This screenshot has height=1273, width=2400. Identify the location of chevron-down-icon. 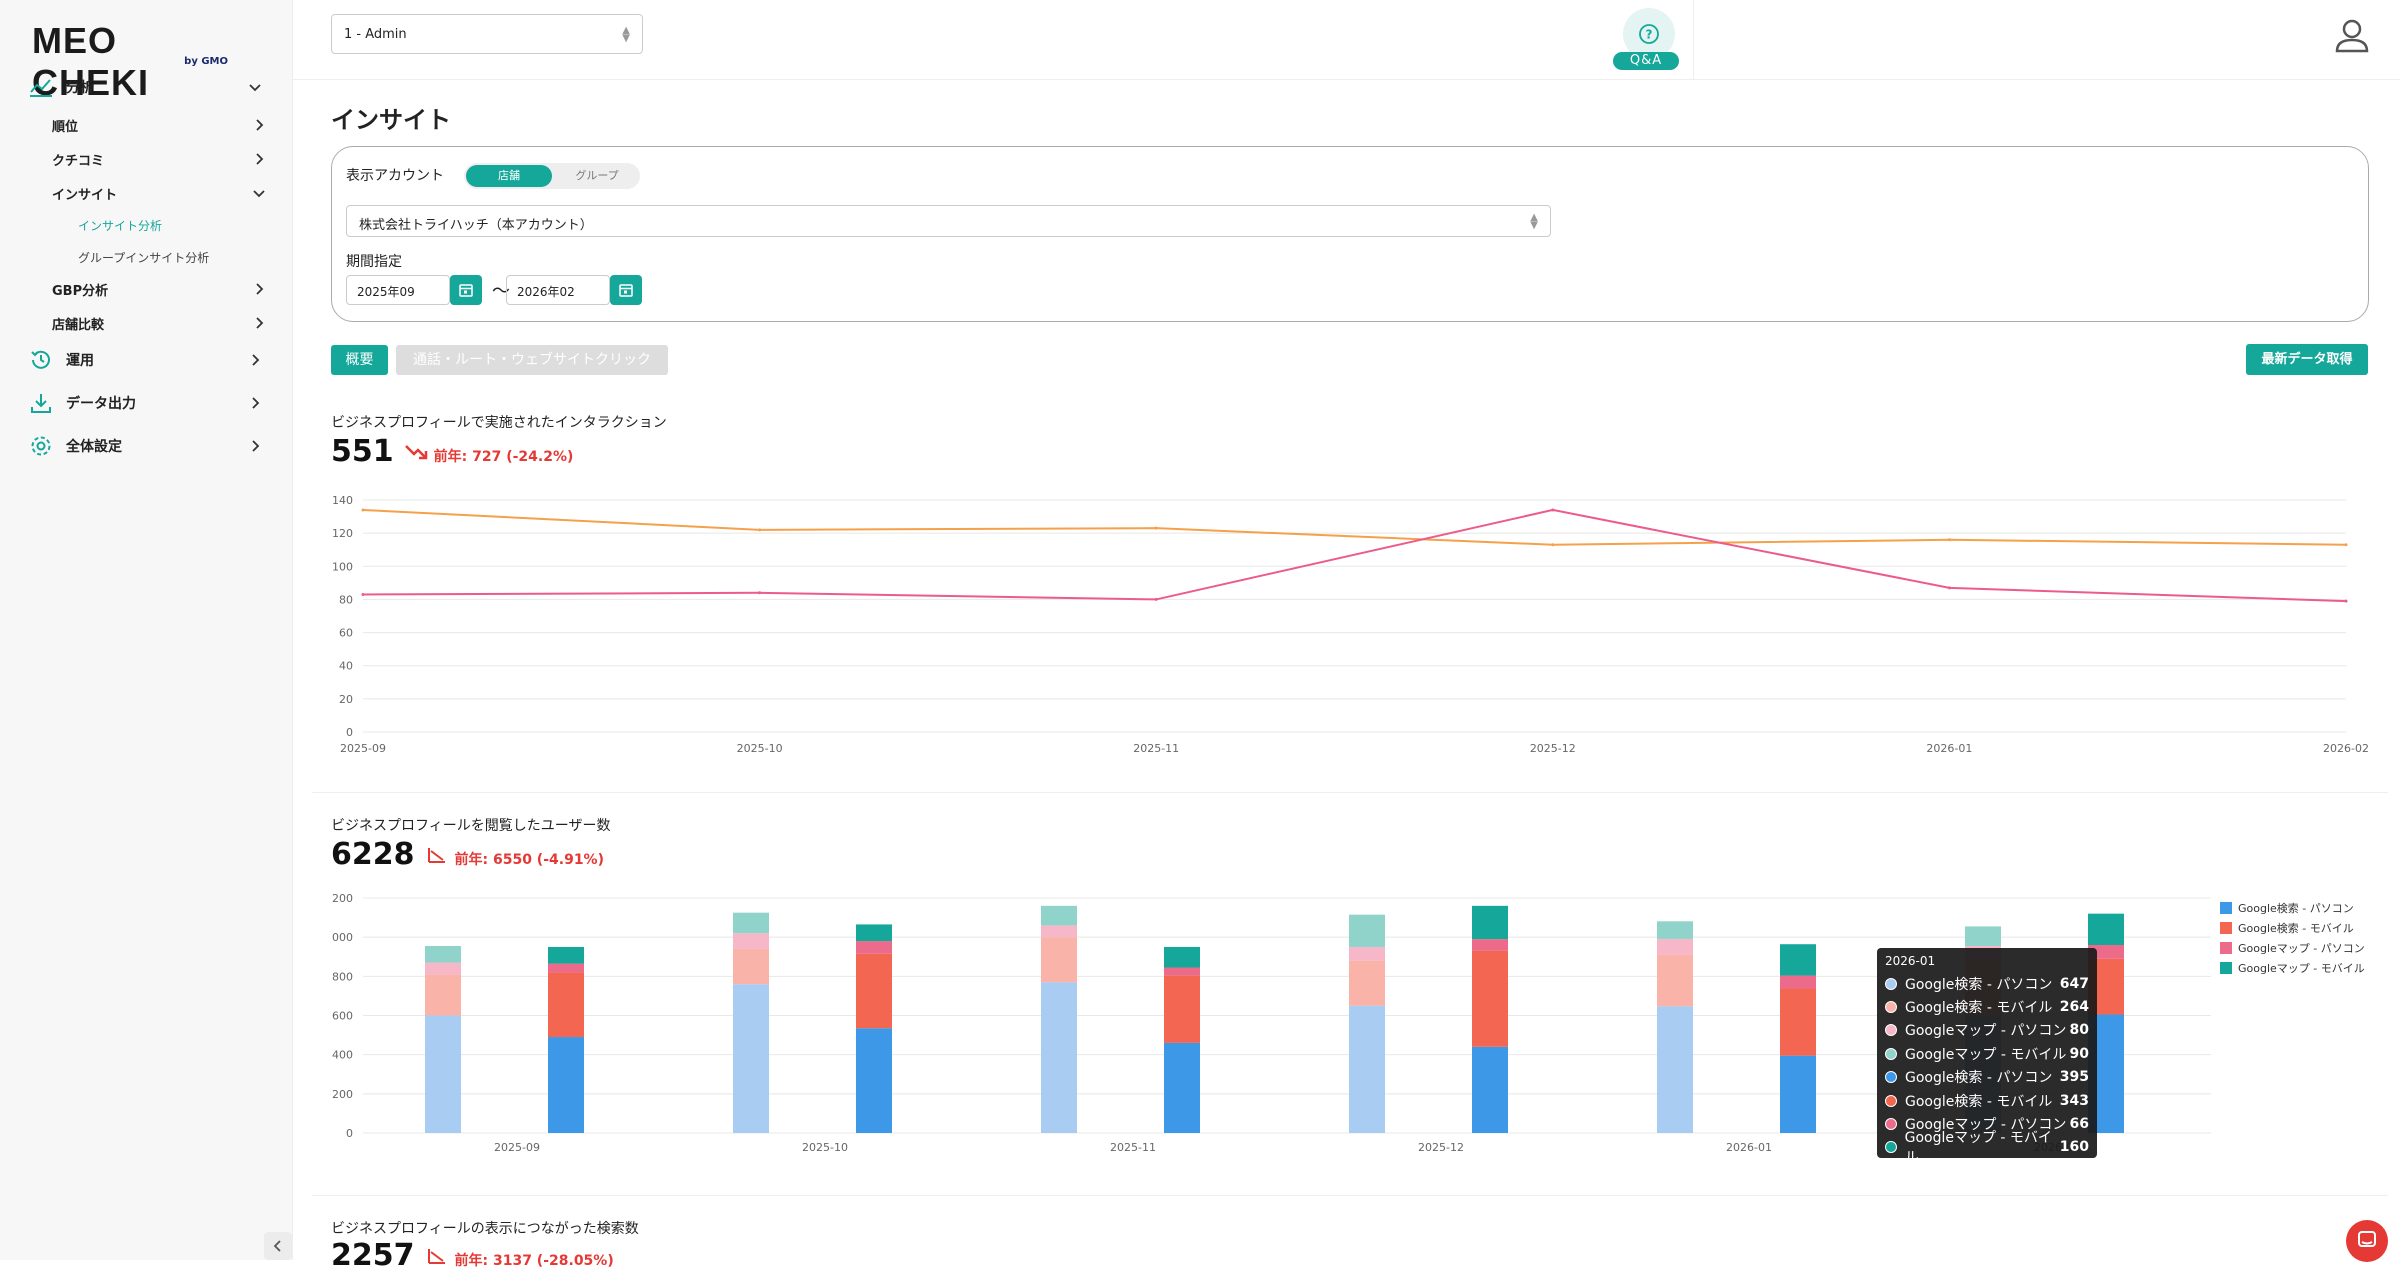
(259, 194).